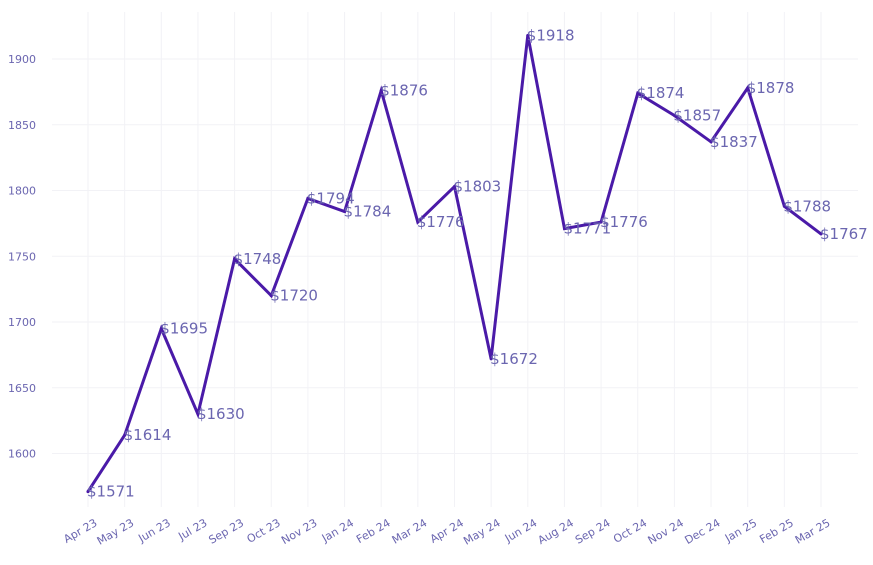  What do you see at coordinates (115, 531) in the screenshot?
I see `x-tick-label: May 23` at bounding box center [115, 531].